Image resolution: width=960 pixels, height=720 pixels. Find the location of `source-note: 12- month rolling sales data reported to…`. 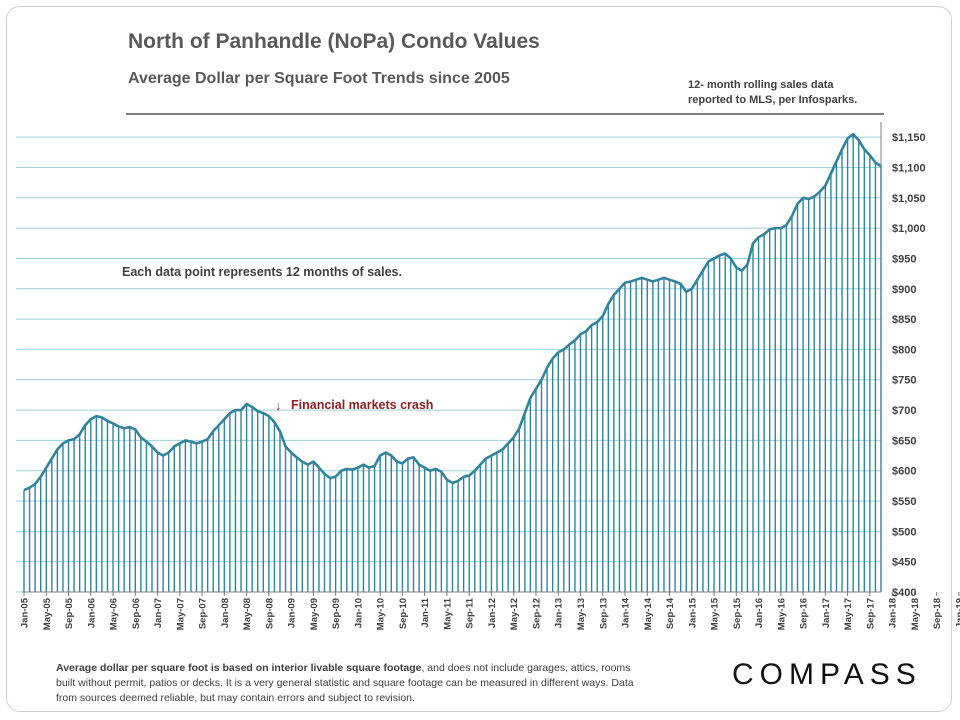

source-note: 12- month rolling sales data reported to… is located at coordinates (788, 93).